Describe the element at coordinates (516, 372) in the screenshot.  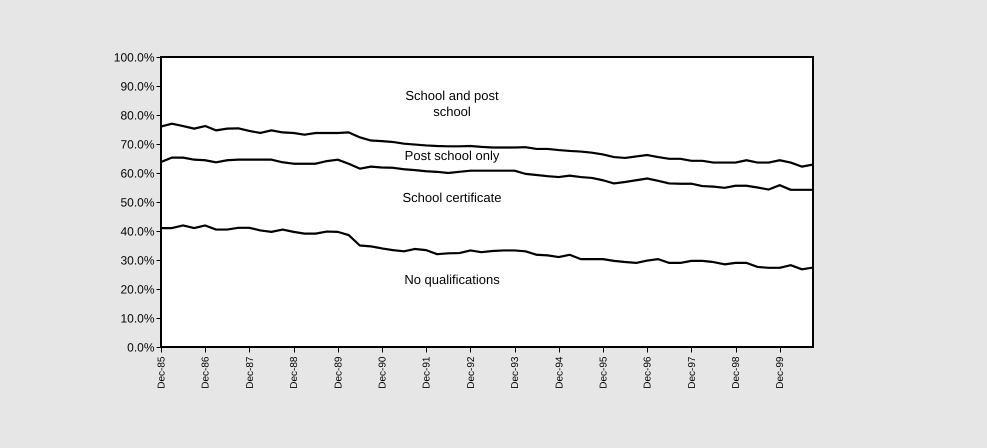
I see `x-tick-label: Dec-93` at that location.